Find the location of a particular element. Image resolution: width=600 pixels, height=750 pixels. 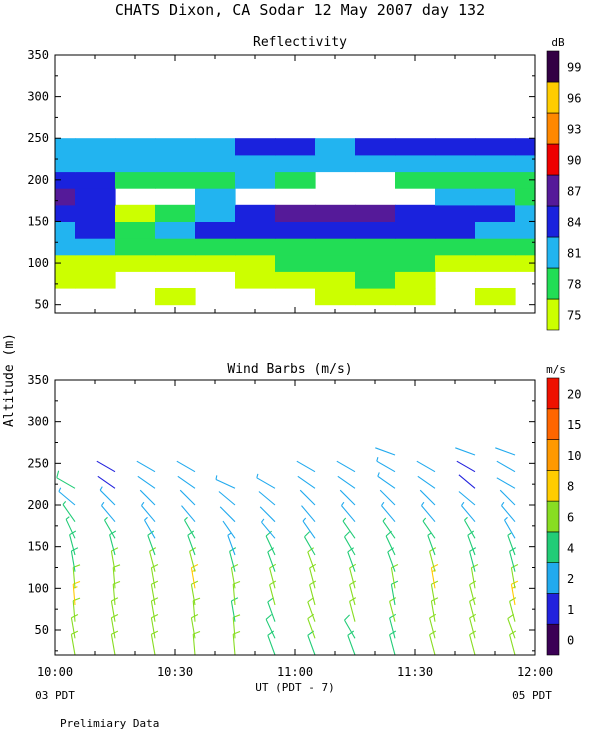

refl-ytick-label: 100 is located at coordinates (38, 263).